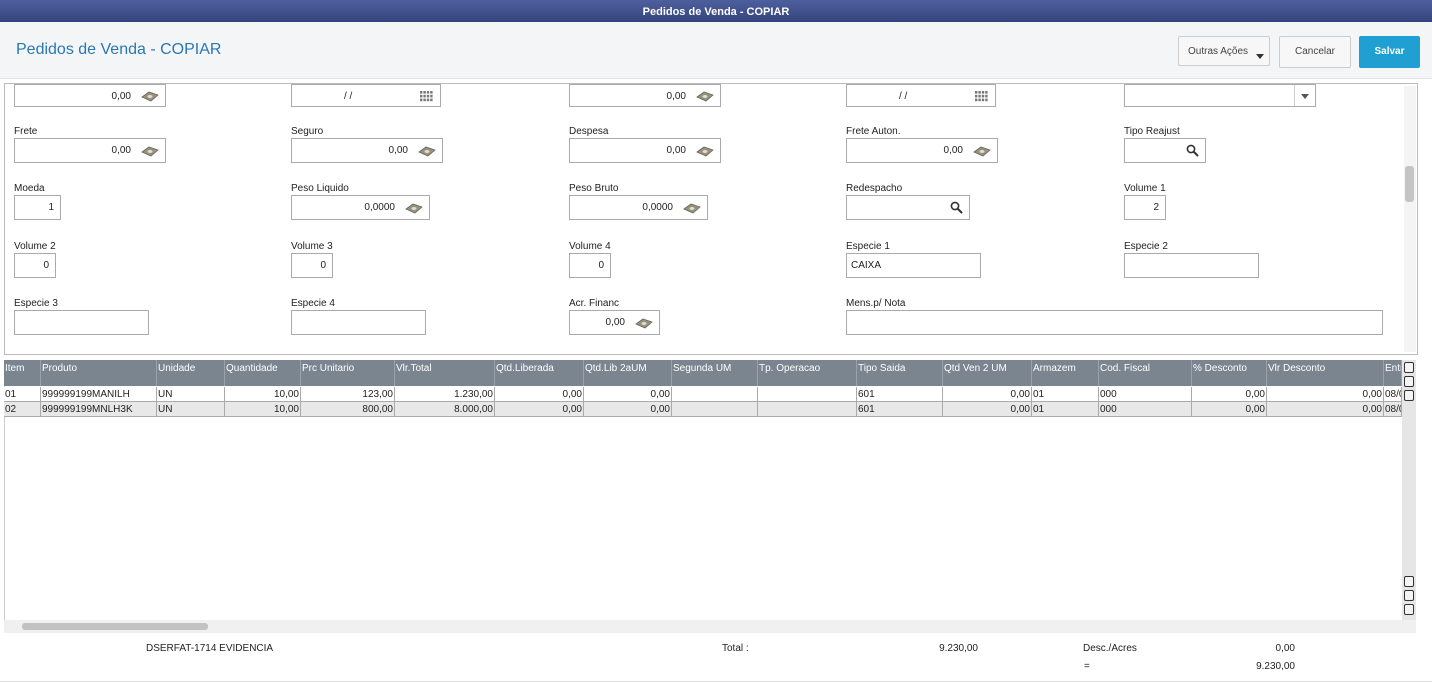 Image resolution: width=1432 pixels, height=682 pixels. I want to click on column-header: Qtd Ven 2 UM, so click(987, 373).